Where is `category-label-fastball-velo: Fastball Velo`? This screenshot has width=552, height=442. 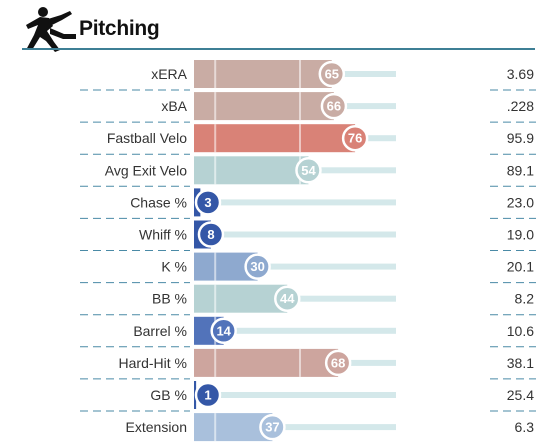
category-label-fastball-velo: Fastball Velo is located at coordinates (147, 138).